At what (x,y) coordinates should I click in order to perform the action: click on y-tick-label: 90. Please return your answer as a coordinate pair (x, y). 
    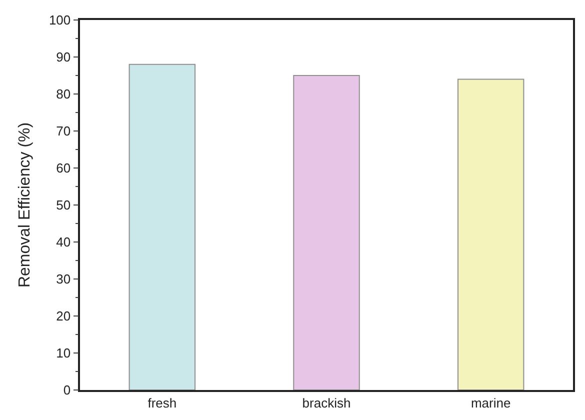
    Looking at the image, I should click on (63, 57).